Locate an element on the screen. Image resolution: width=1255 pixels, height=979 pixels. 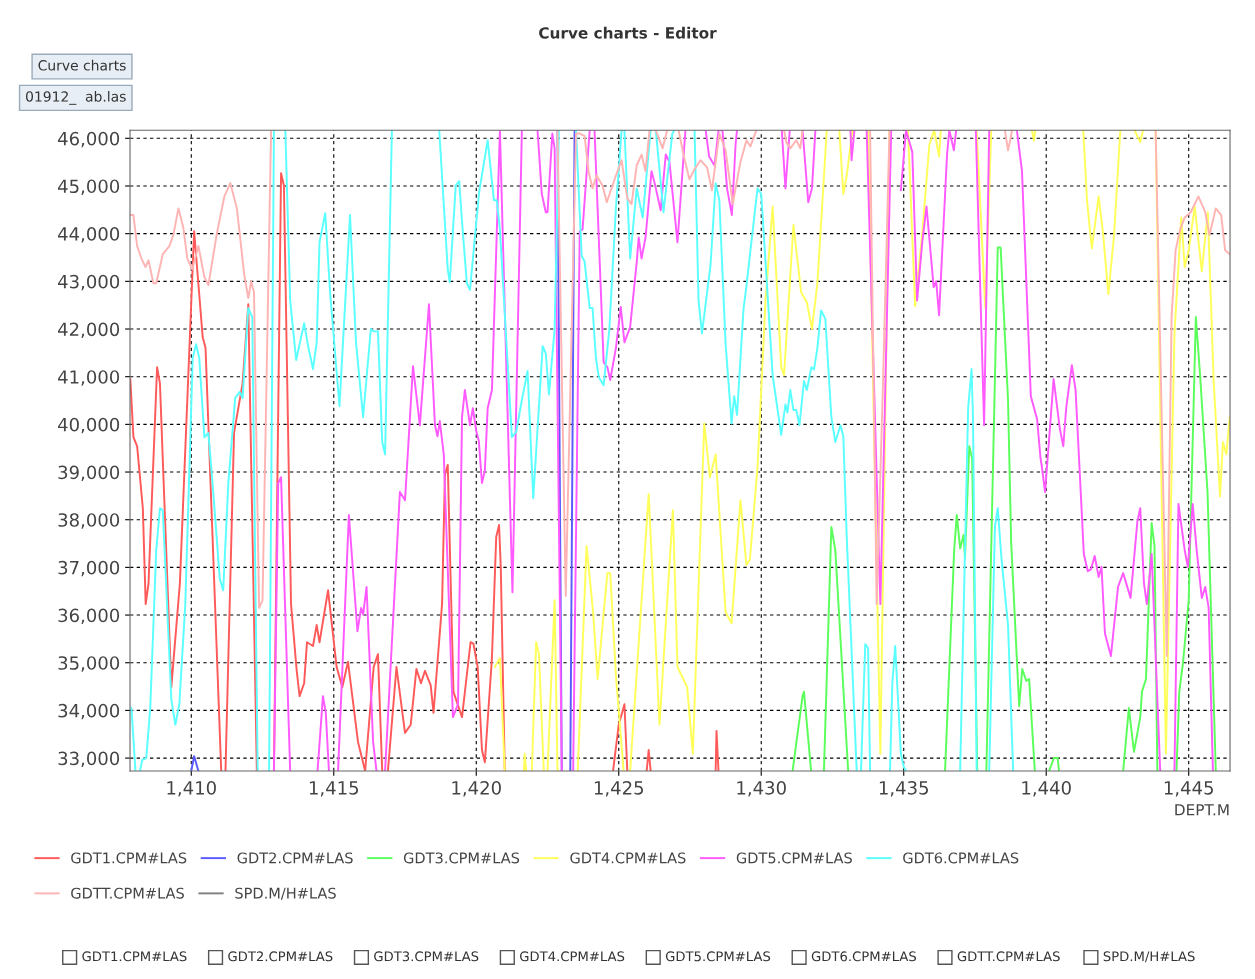
text: Curve charts is located at coordinates (82, 65).